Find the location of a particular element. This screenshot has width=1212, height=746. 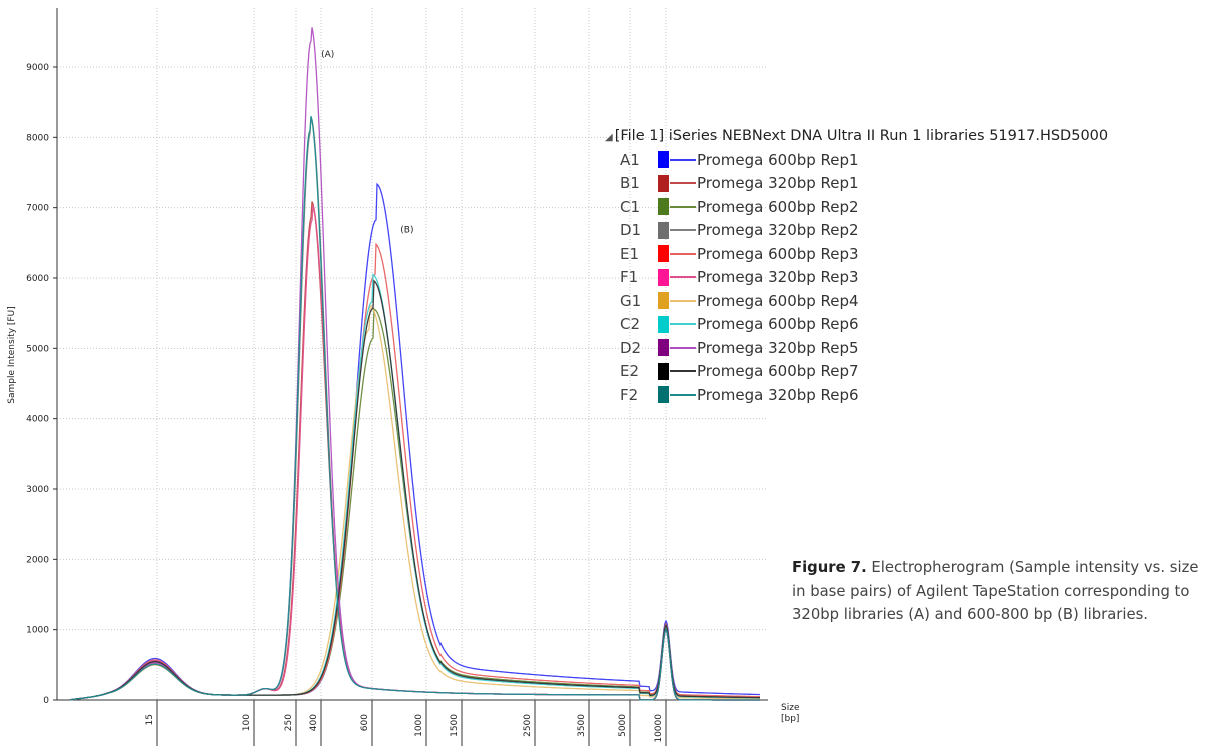

y-axis-title: Sample Intensity [FU] is located at coordinates (12, 354).